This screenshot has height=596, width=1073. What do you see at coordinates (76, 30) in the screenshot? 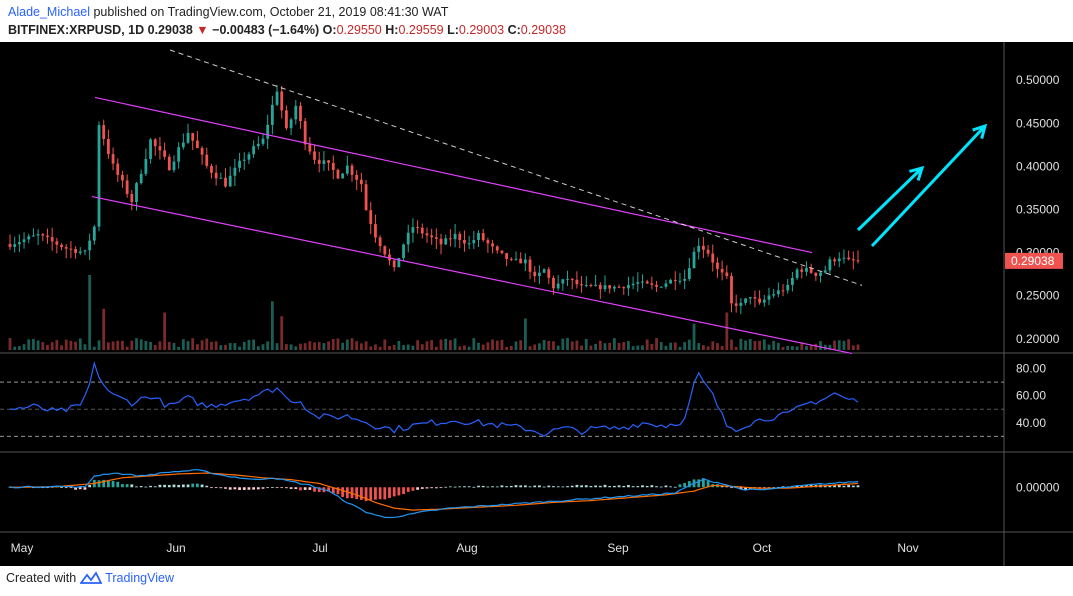
I see `symbol-label: BITFINEX:XRPUSD, 1D` at bounding box center [76, 30].